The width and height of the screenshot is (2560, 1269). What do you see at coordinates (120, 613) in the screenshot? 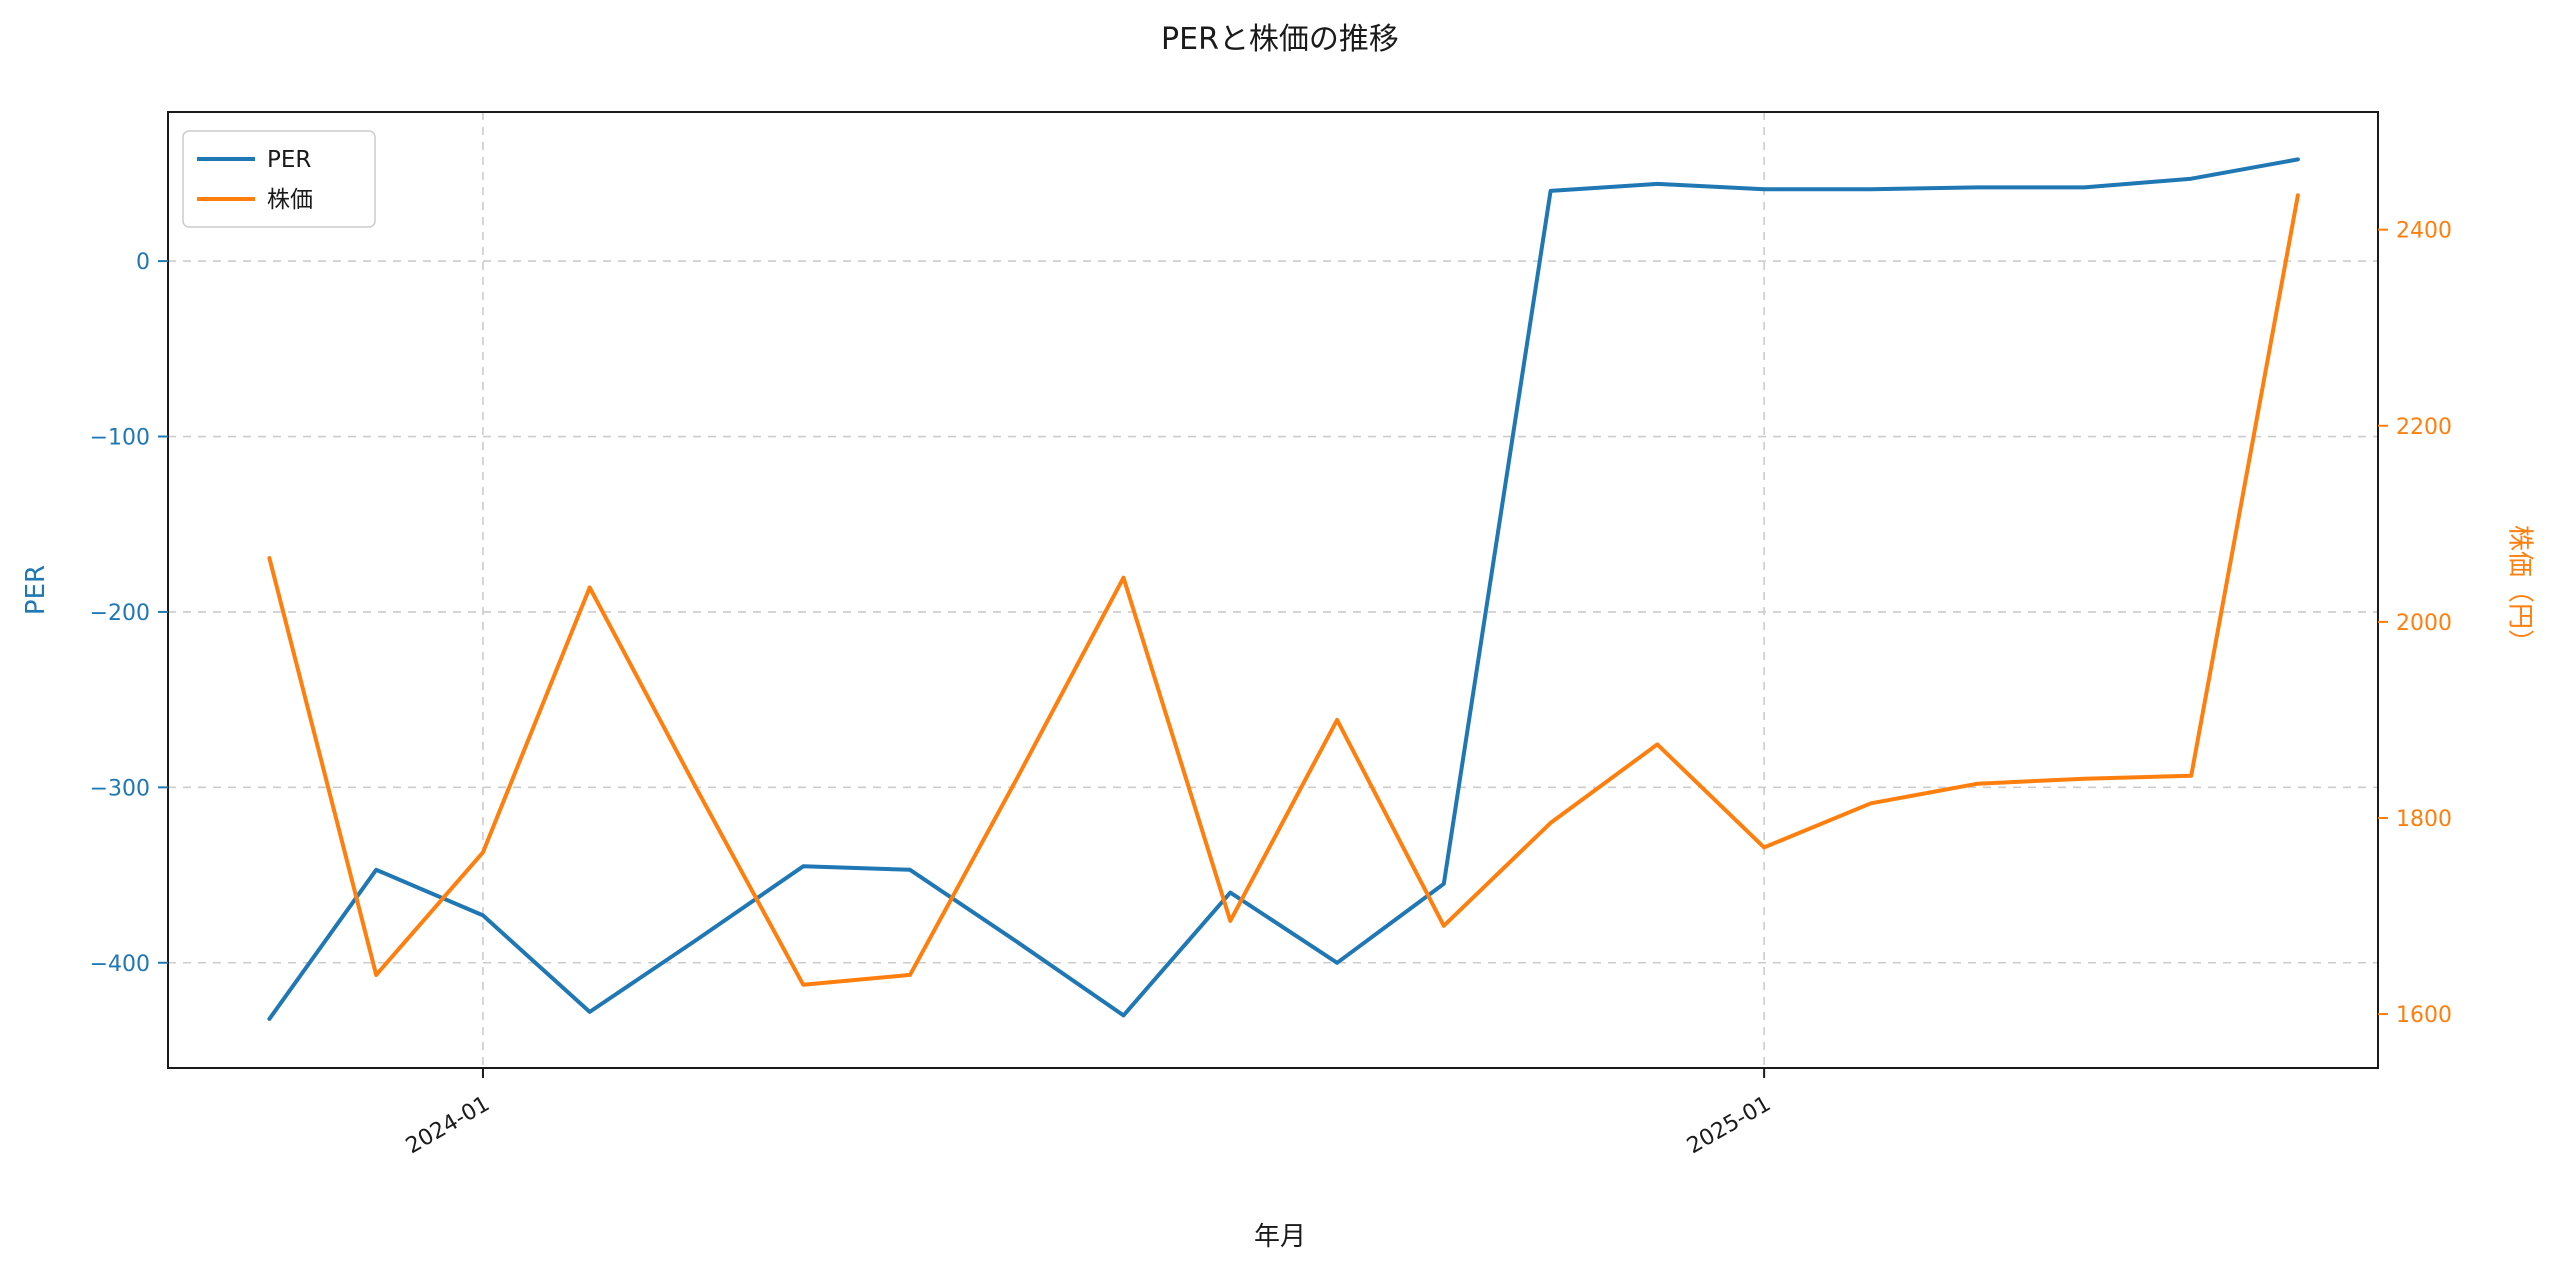
I see `y-tick-label-left: −200` at bounding box center [120, 613].